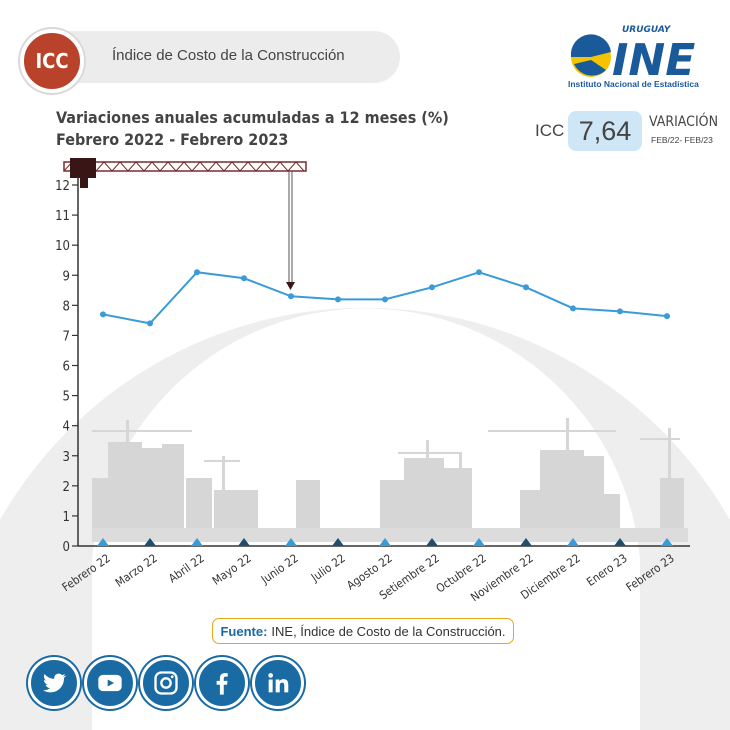  What do you see at coordinates (66, 306) in the screenshot?
I see `y-tick-label: 8` at bounding box center [66, 306].